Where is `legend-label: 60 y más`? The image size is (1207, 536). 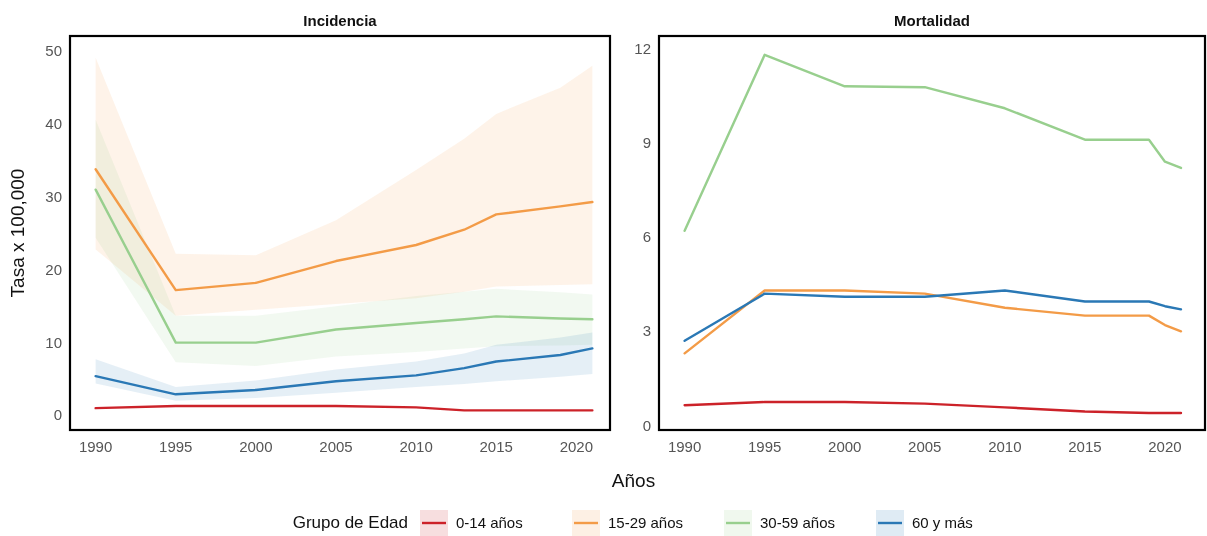
legend-label: 60 y más is located at coordinates (942, 522).